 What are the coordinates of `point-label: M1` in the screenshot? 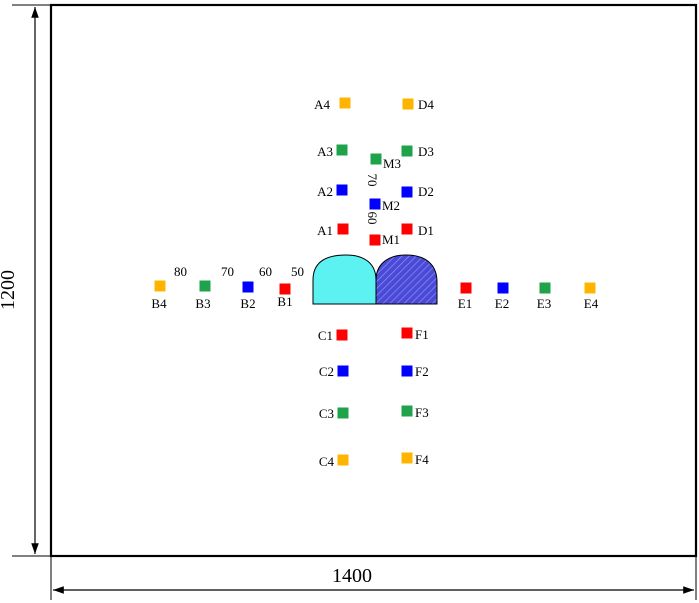 It's located at (391, 239).